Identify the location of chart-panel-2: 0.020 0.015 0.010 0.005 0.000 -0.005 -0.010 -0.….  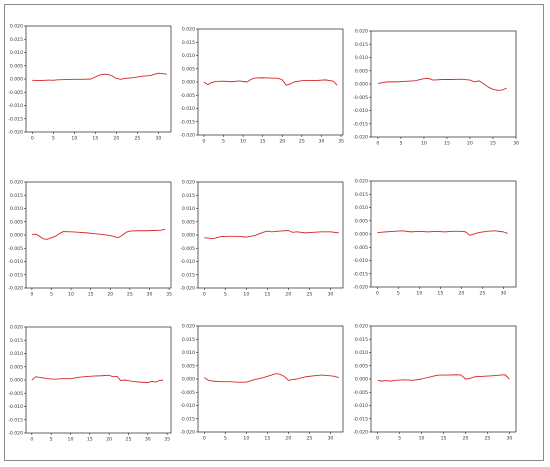
(262, 88).